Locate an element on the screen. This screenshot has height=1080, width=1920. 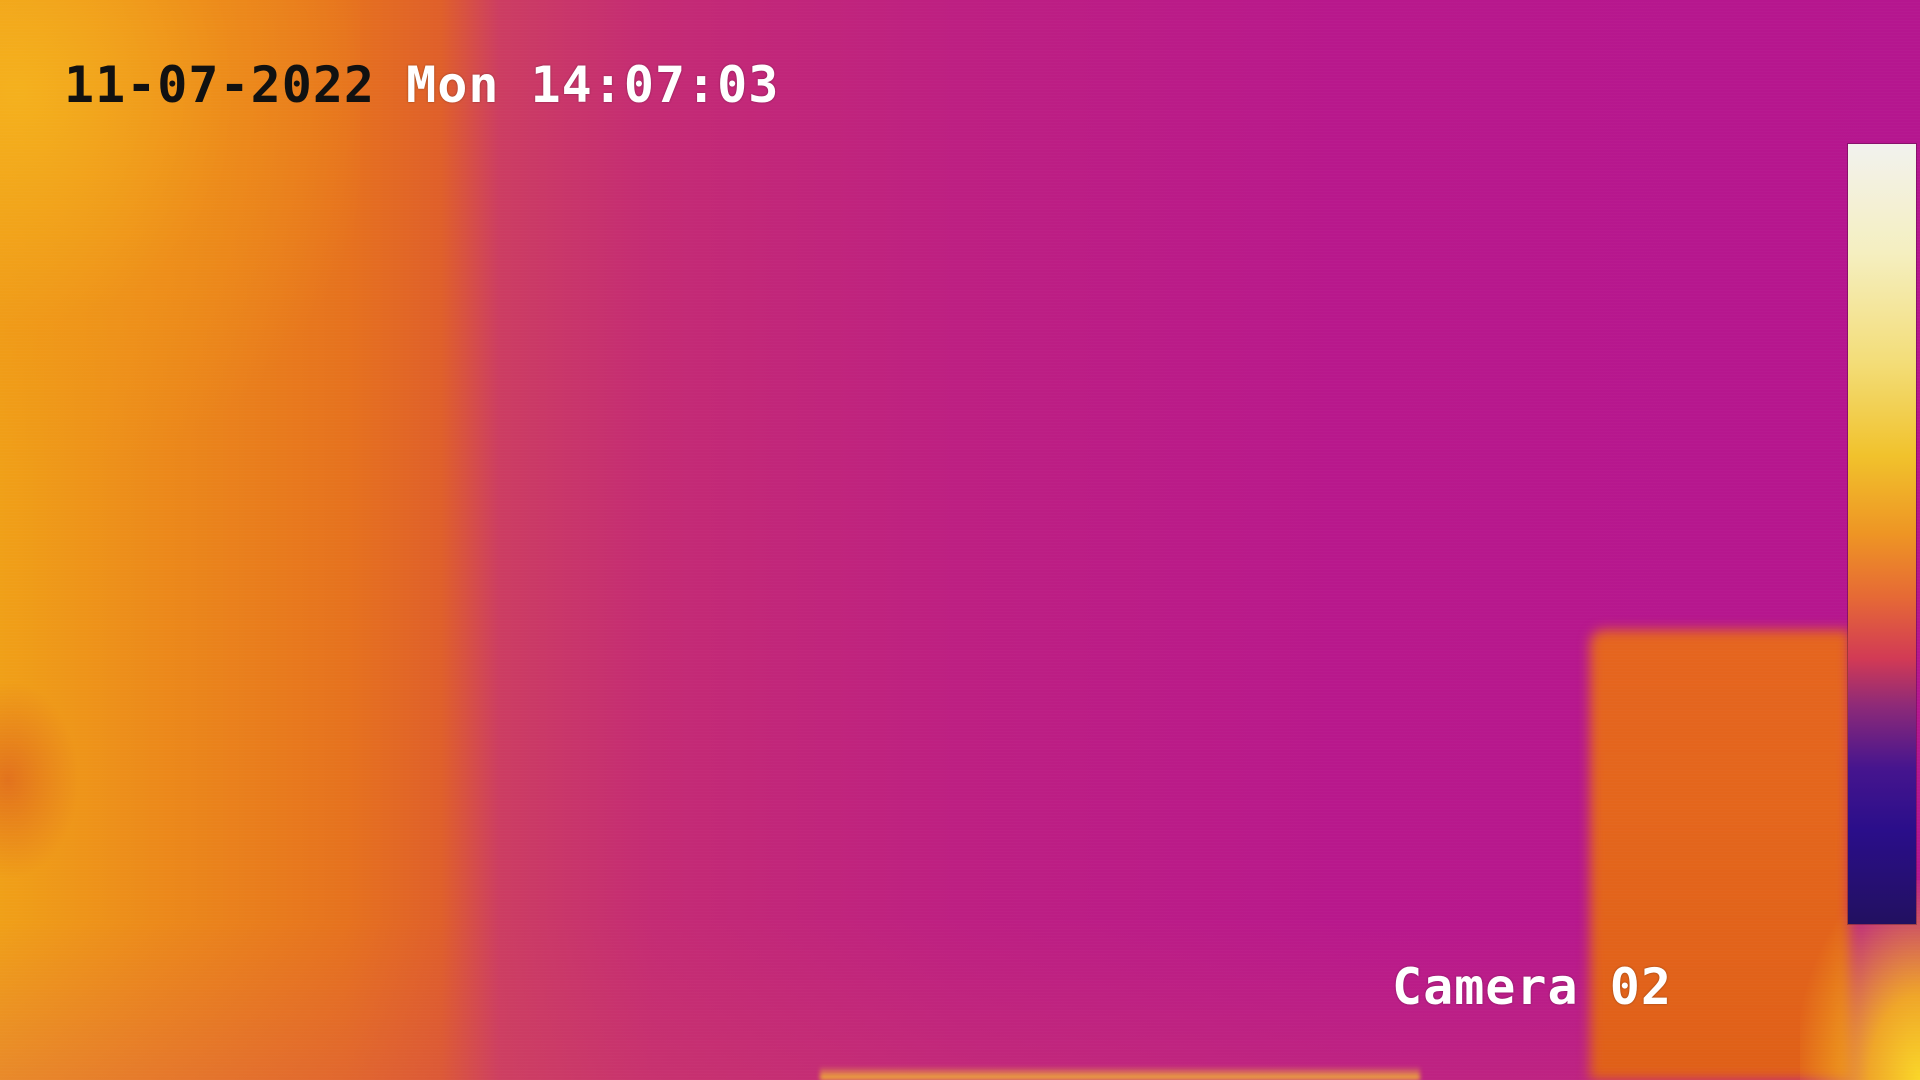
timestamp-overlay: 11-07-2022 Mon 14:07:03 is located at coordinates (421, 85).